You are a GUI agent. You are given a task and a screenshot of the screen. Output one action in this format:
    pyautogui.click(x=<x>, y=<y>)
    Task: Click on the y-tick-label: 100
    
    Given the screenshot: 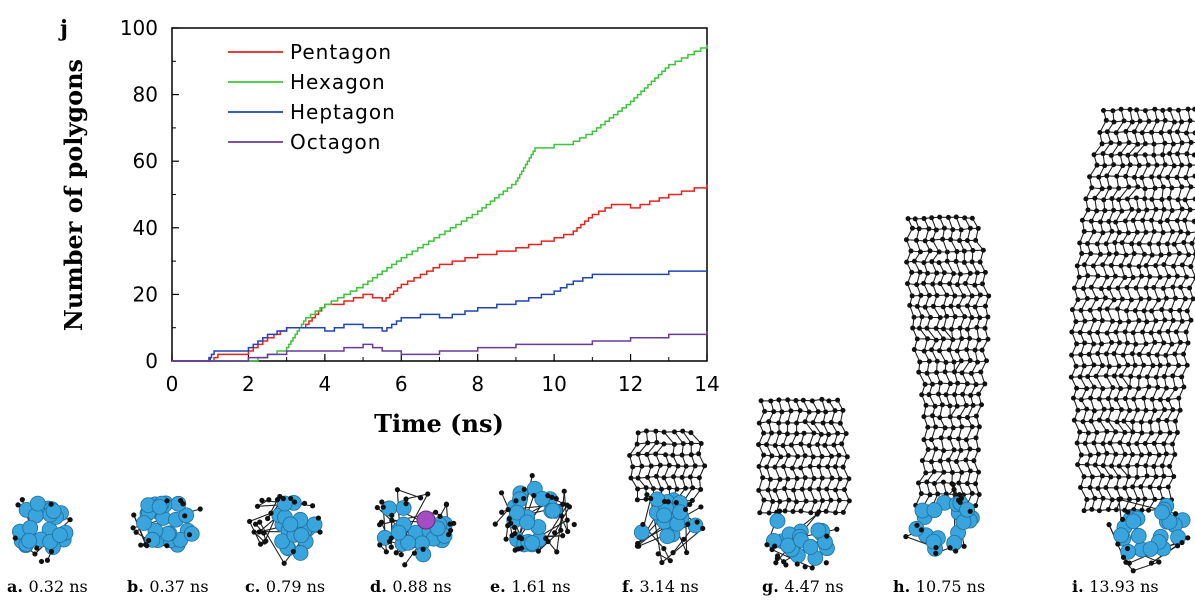 What is the action you would take?
    pyautogui.click(x=139, y=28)
    